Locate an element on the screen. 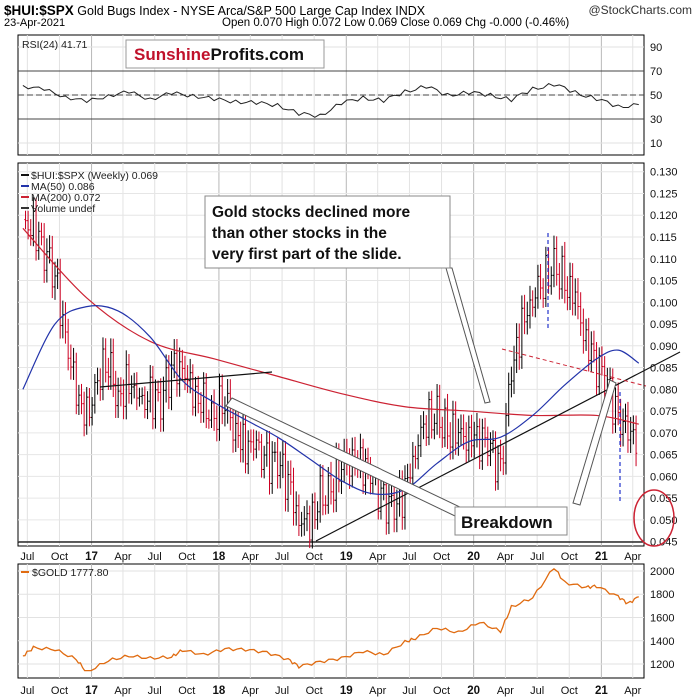 This screenshot has height=700, width=700. support-line-2016 is located at coordinates (186, 379).